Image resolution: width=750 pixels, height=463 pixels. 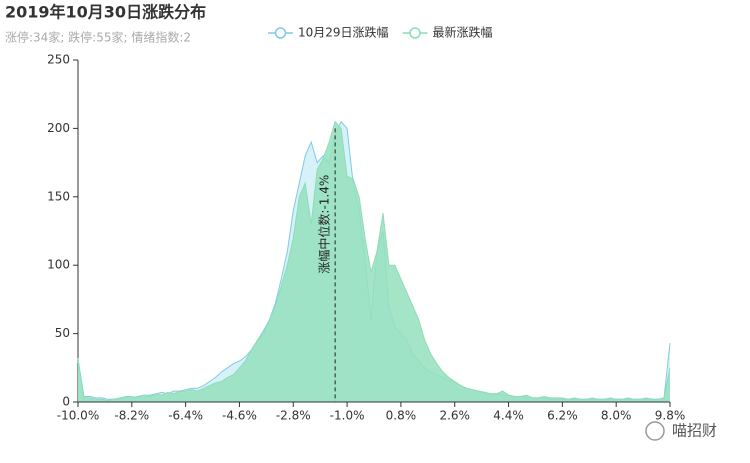 What do you see at coordinates (347, 416) in the screenshot?
I see `x-tick-label: -1.0%` at bounding box center [347, 416].